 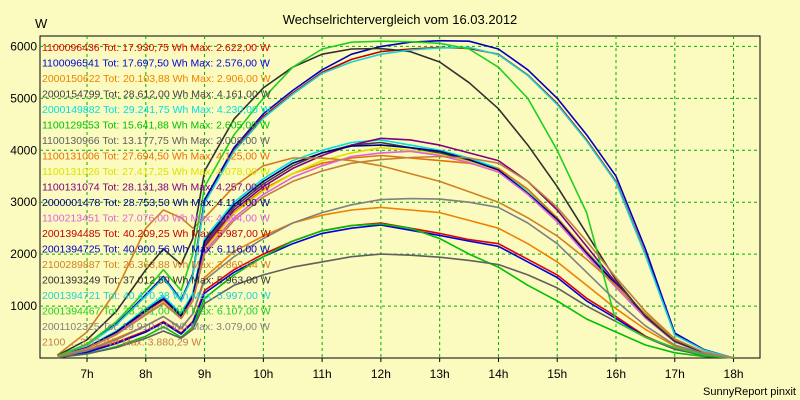 I want to click on x-tick-label: 10h, so click(x=263, y=374).